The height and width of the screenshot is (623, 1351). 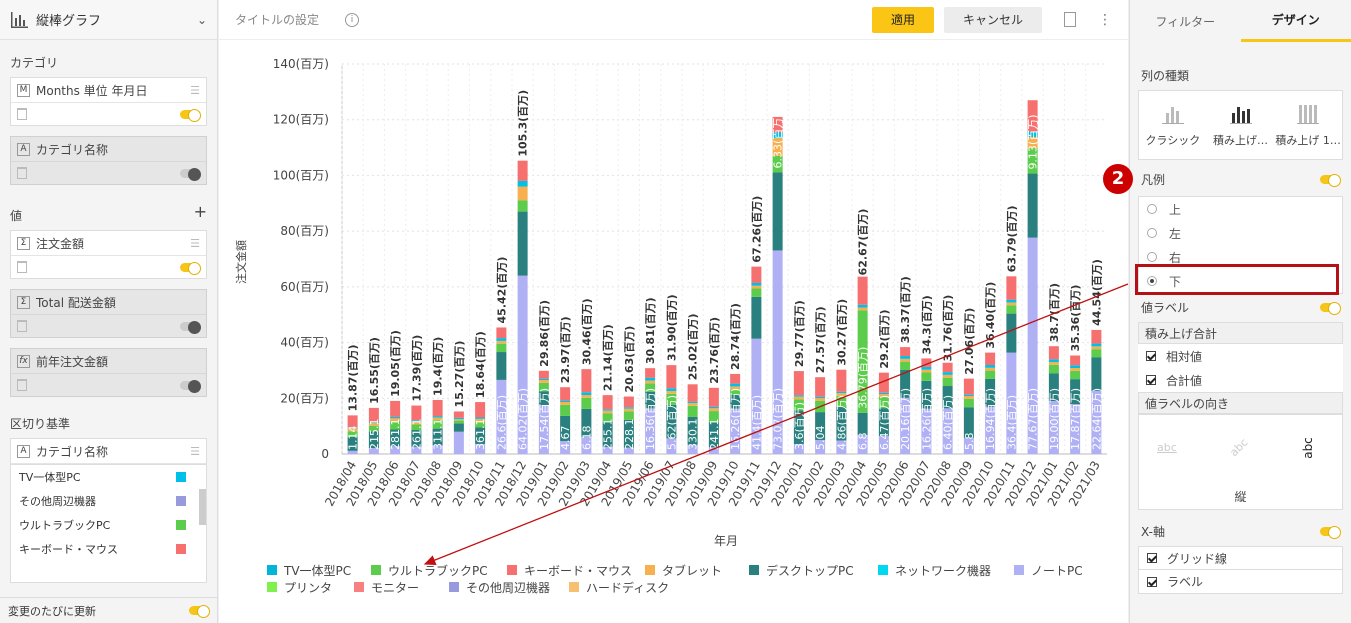 I want to click on segment-data-label: 330.1, so click(x=693, y=435).